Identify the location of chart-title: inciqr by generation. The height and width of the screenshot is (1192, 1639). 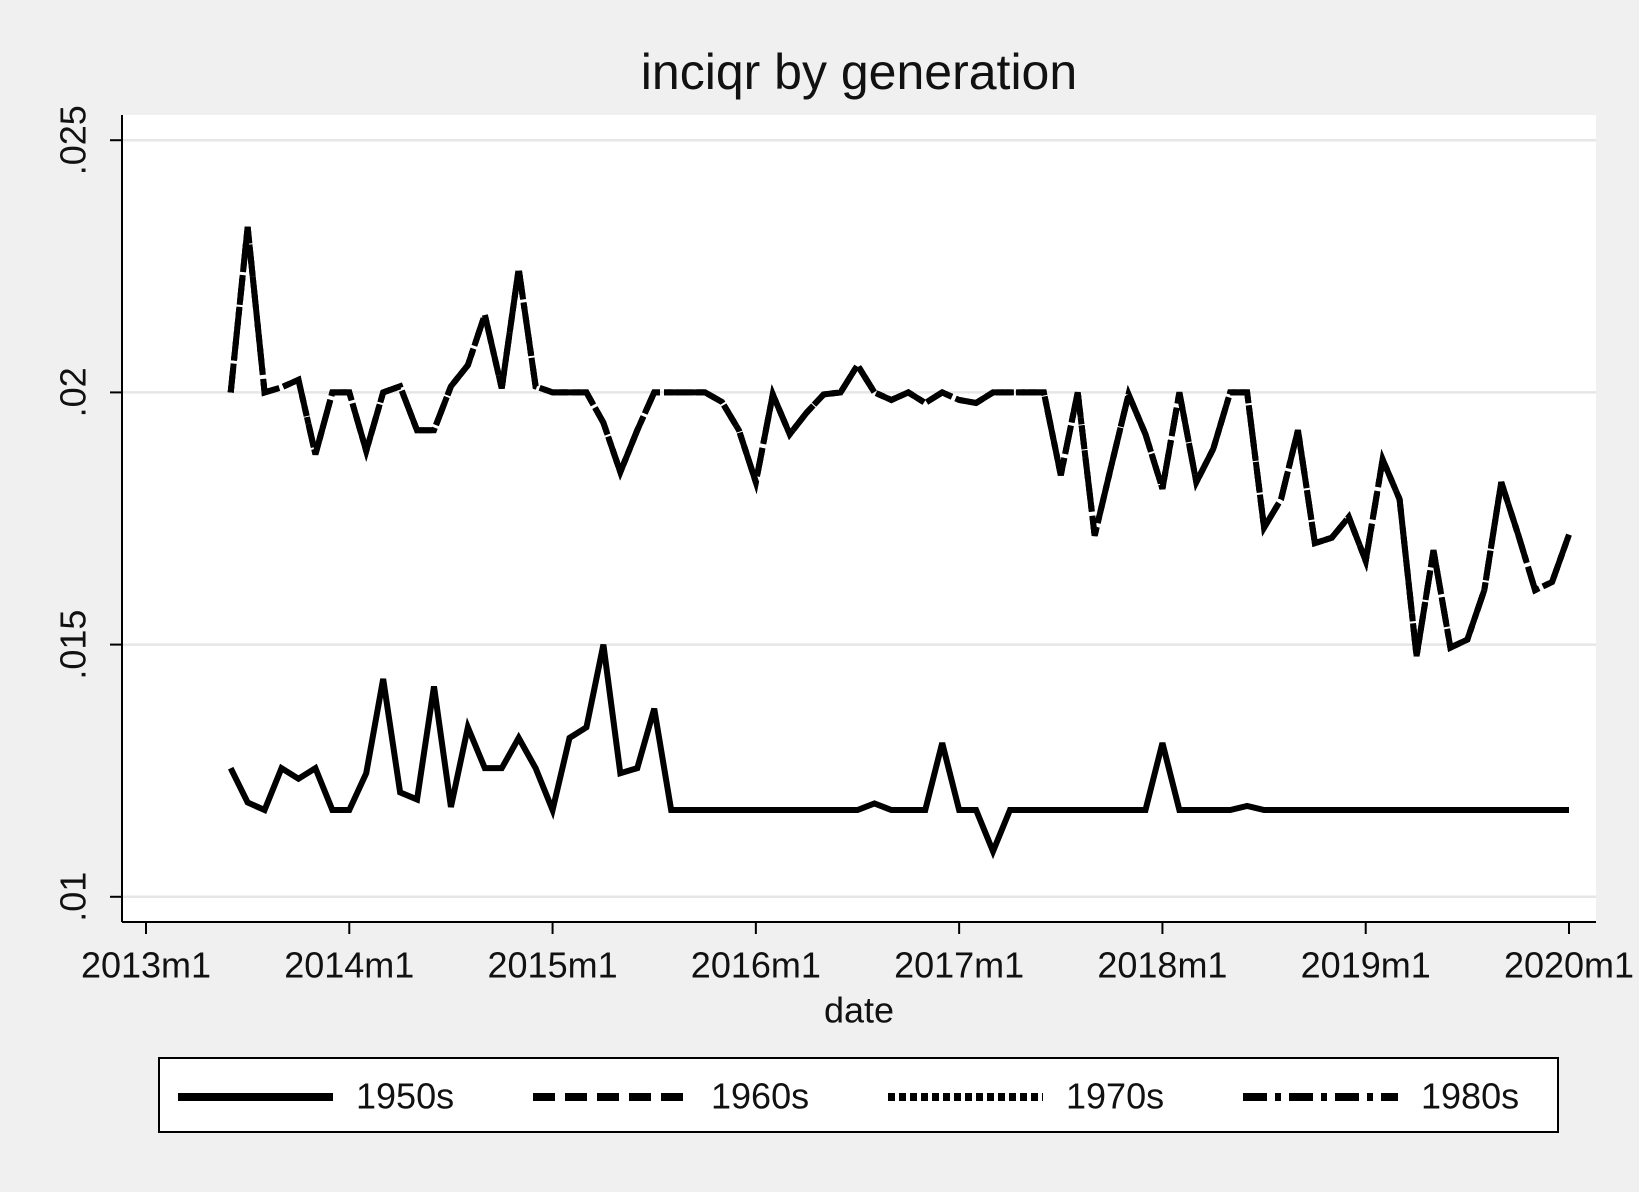
(859, 72).